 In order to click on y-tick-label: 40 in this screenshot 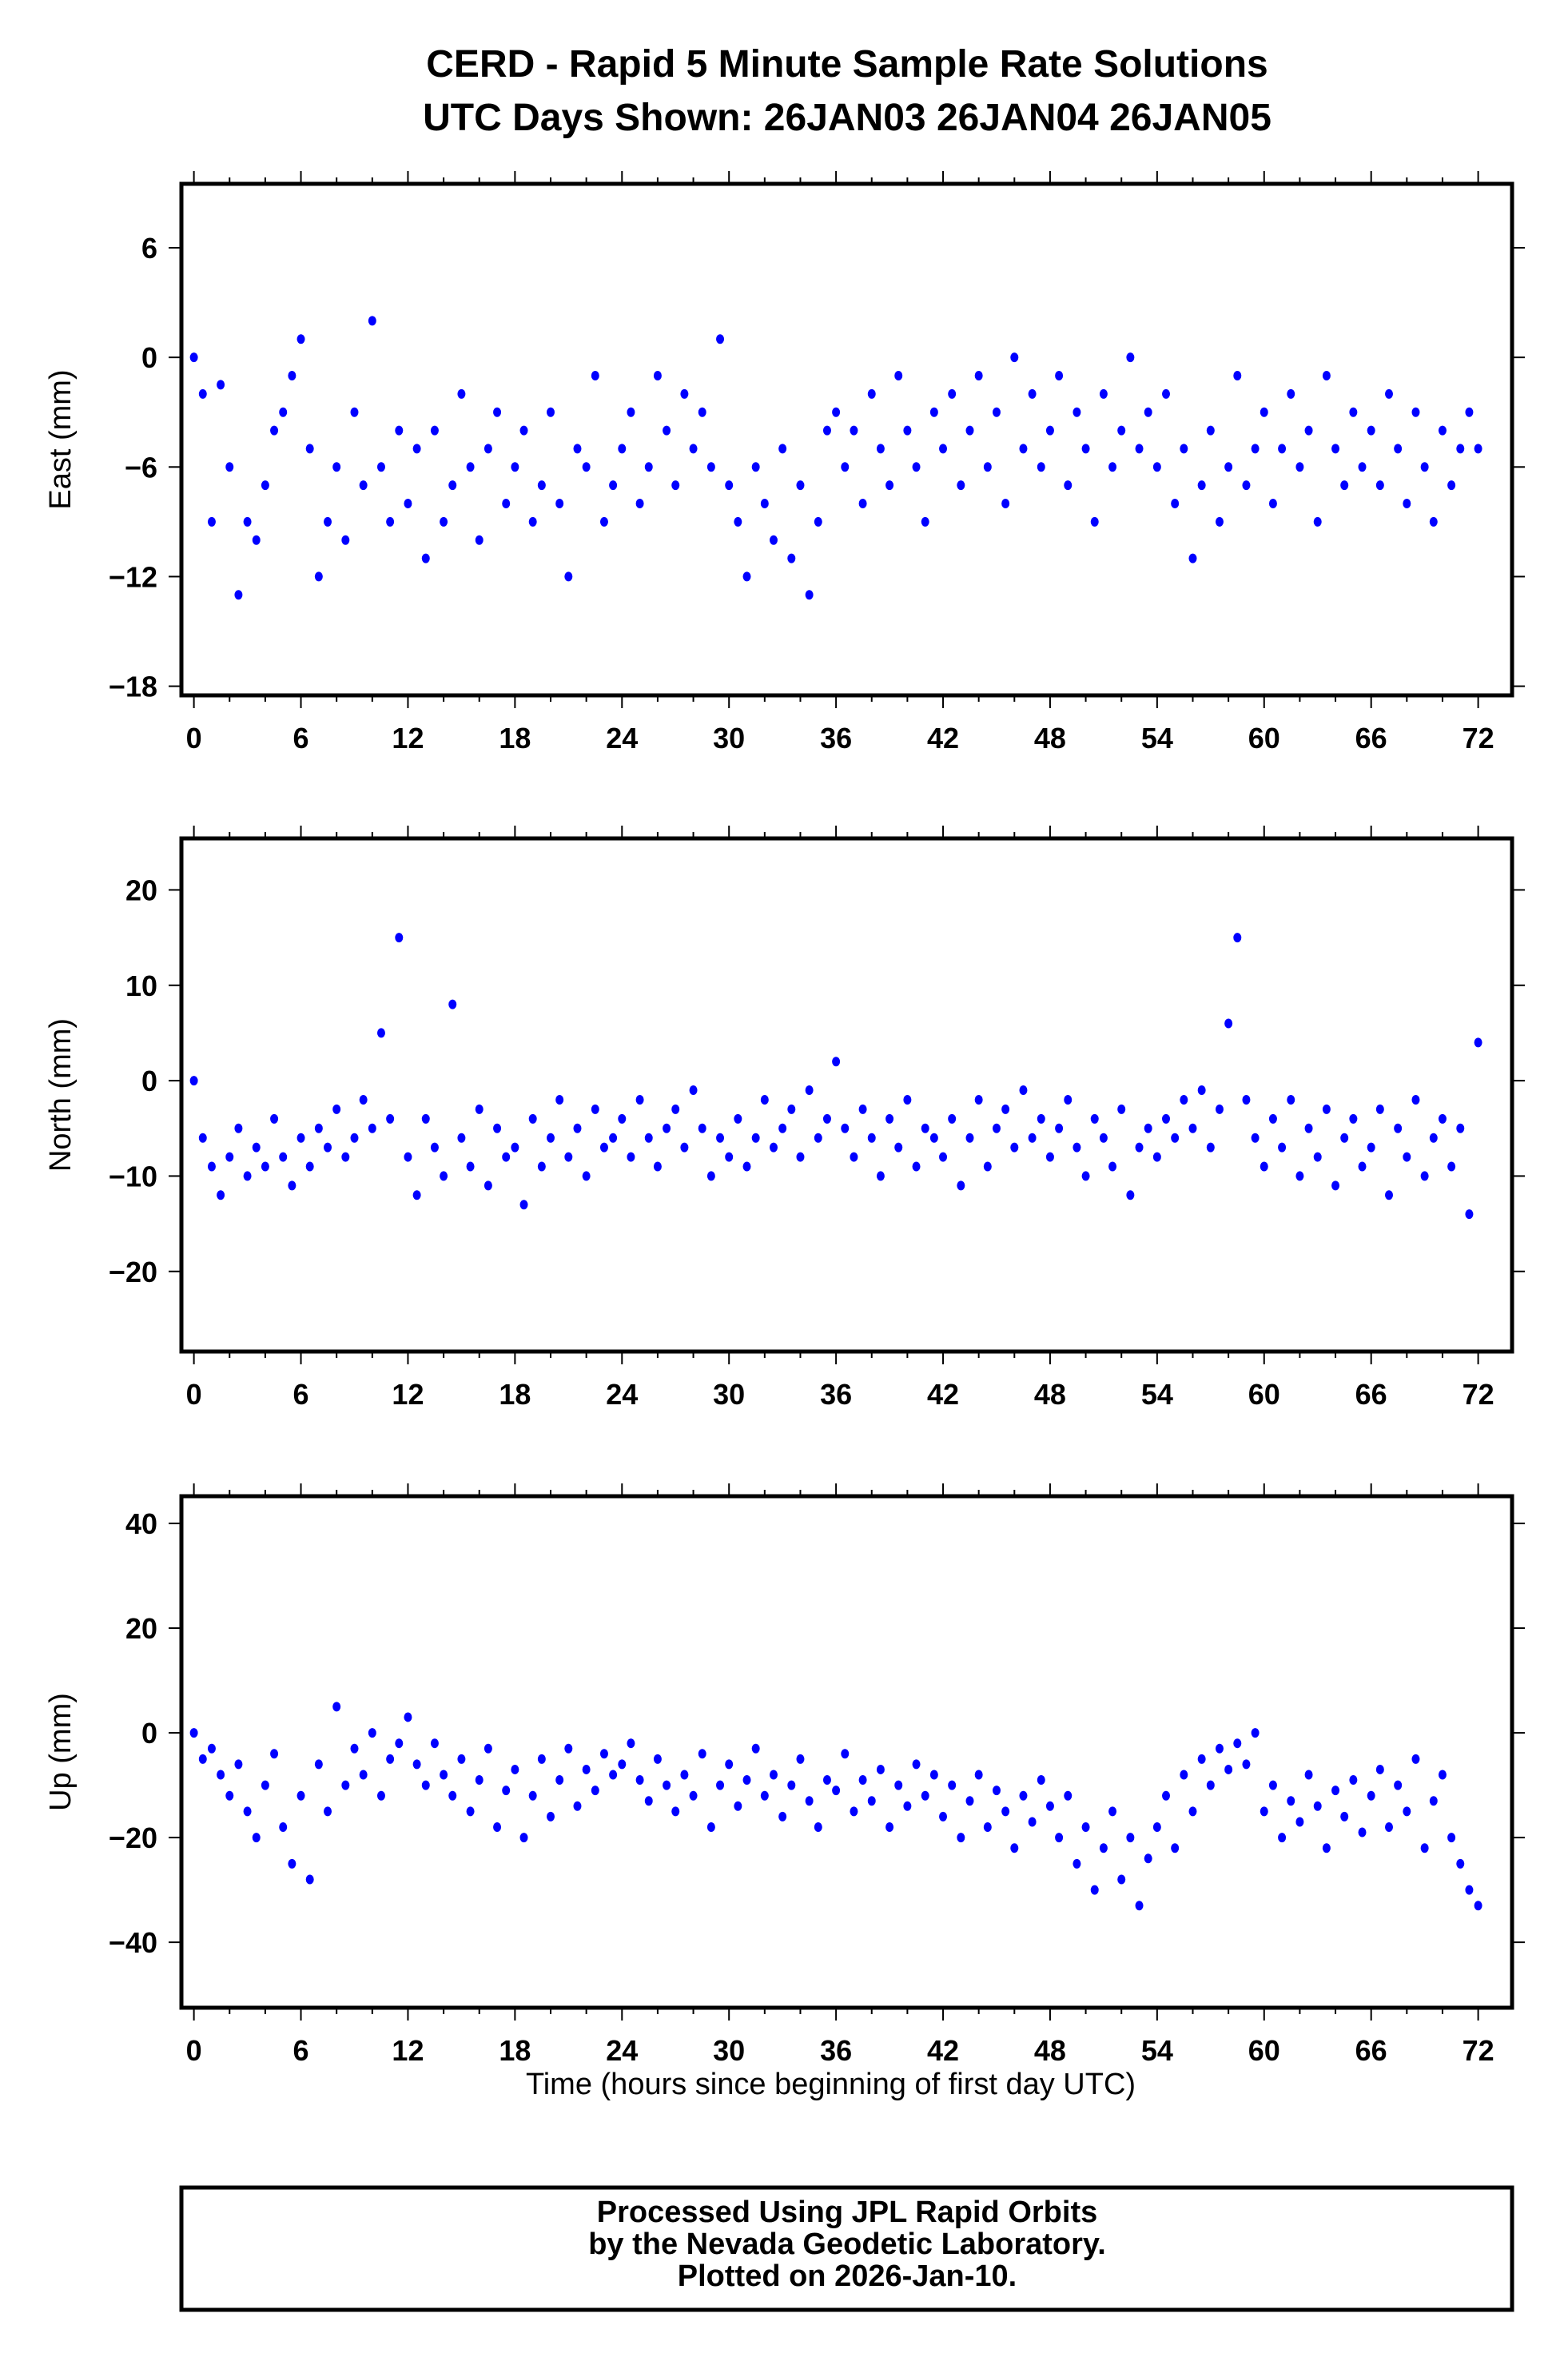, I will do `click(141, 1523)`.